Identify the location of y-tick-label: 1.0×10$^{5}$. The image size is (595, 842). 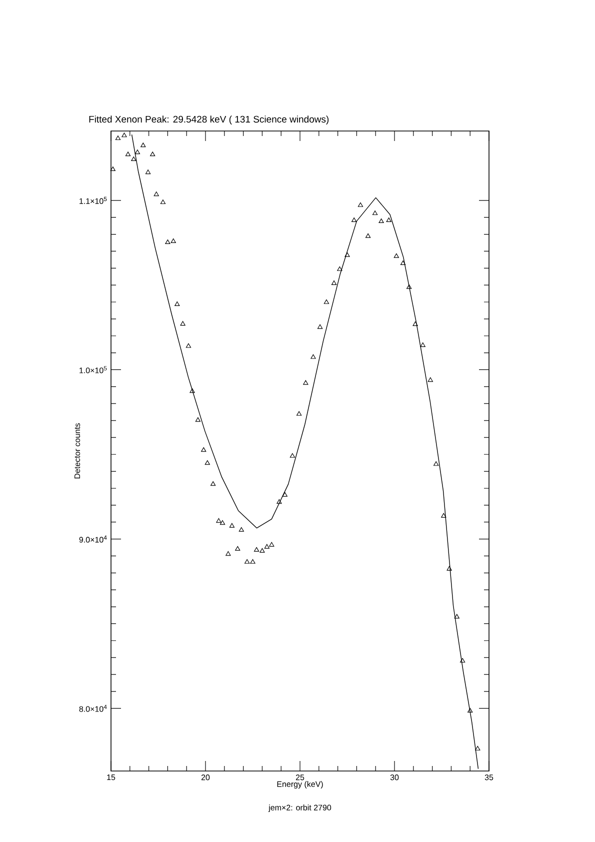
(93, 370).